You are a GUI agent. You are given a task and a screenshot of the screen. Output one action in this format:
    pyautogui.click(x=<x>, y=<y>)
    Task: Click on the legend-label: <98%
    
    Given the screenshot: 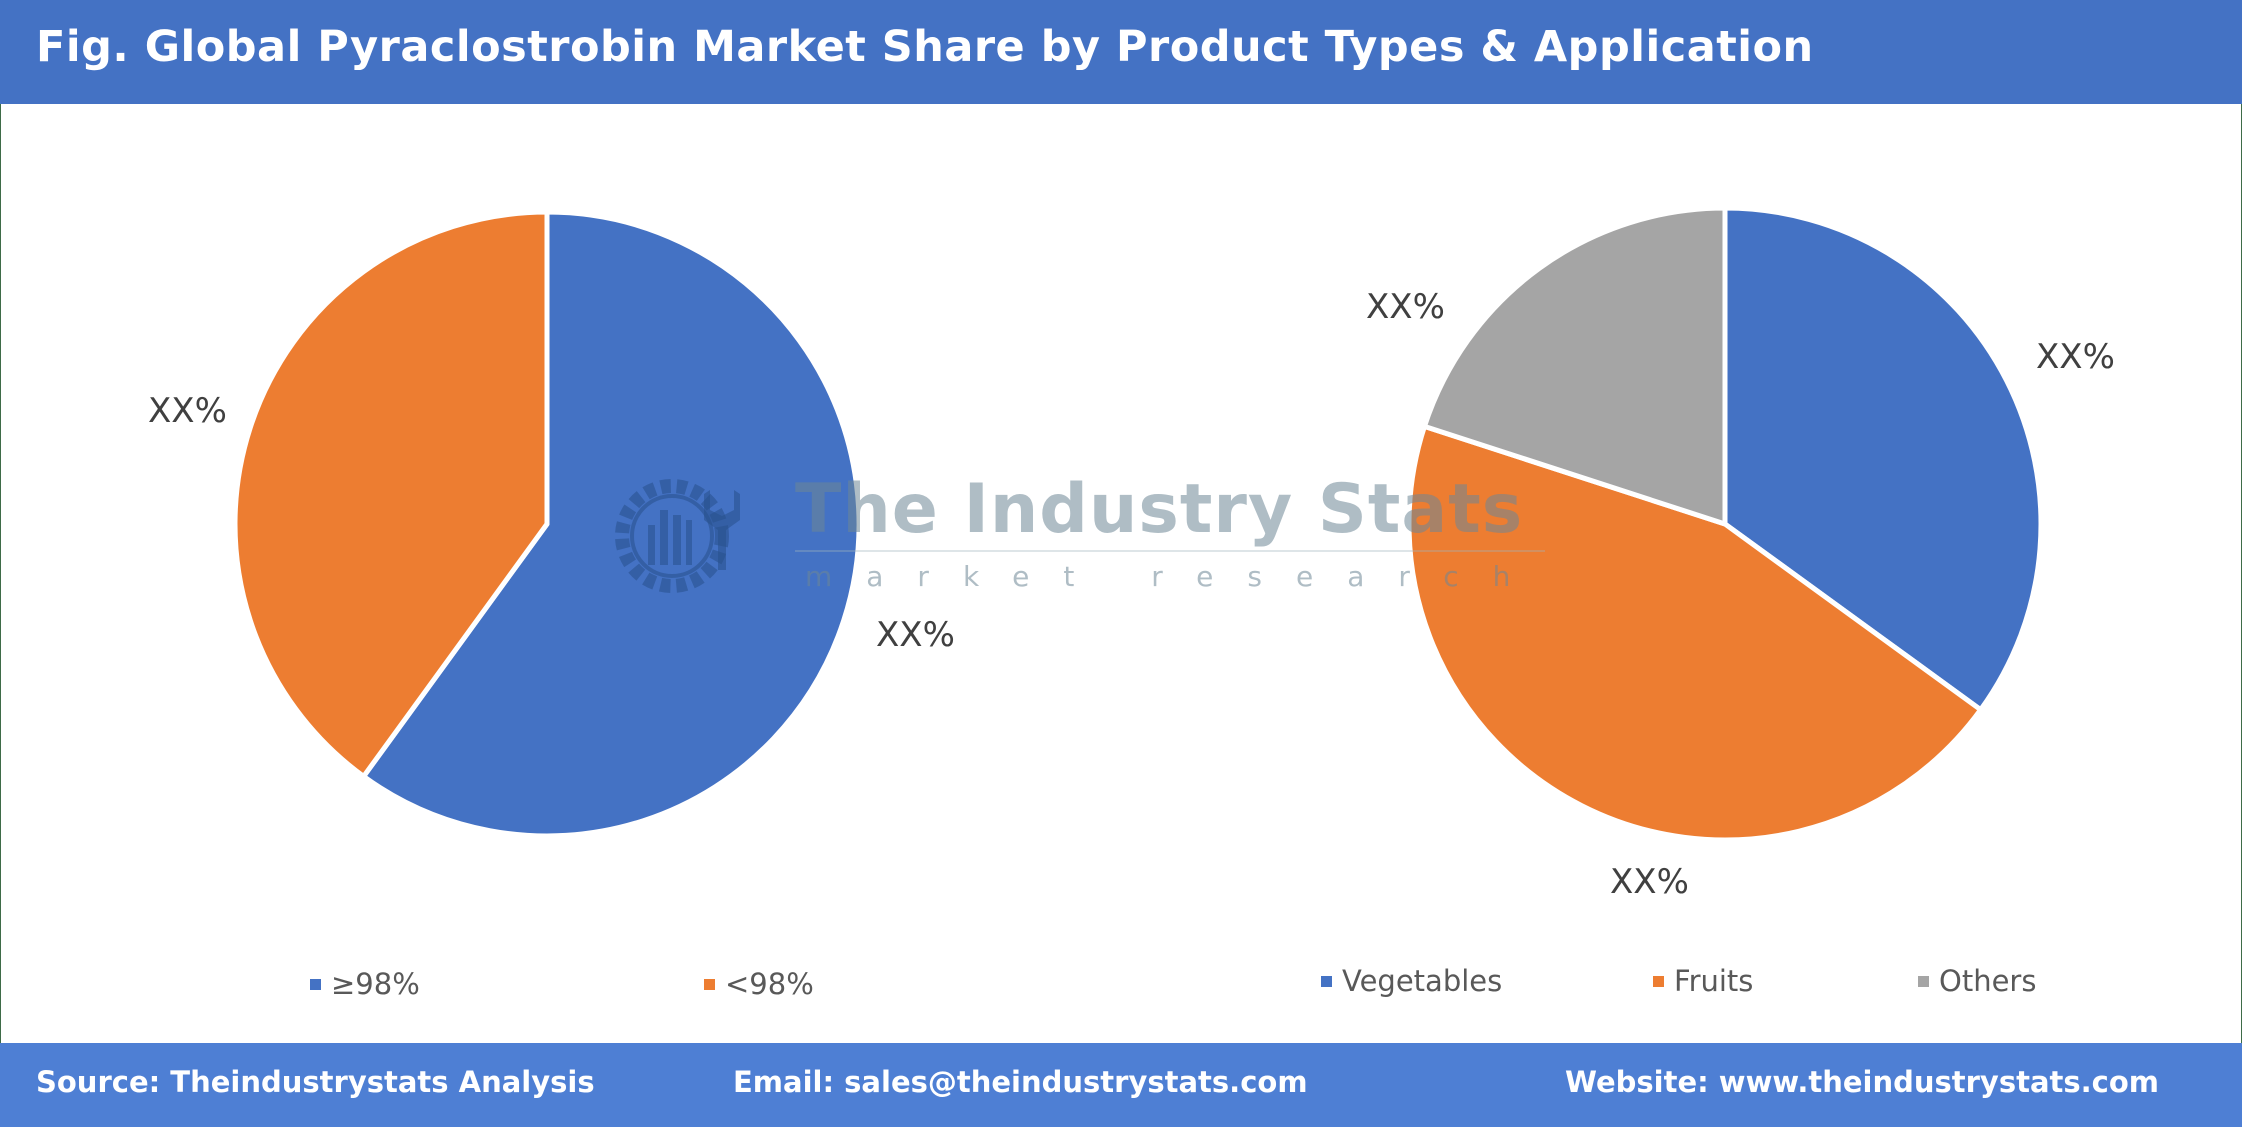 What is the action you would take?
    pyautogui.click(x=769, y=984)
    